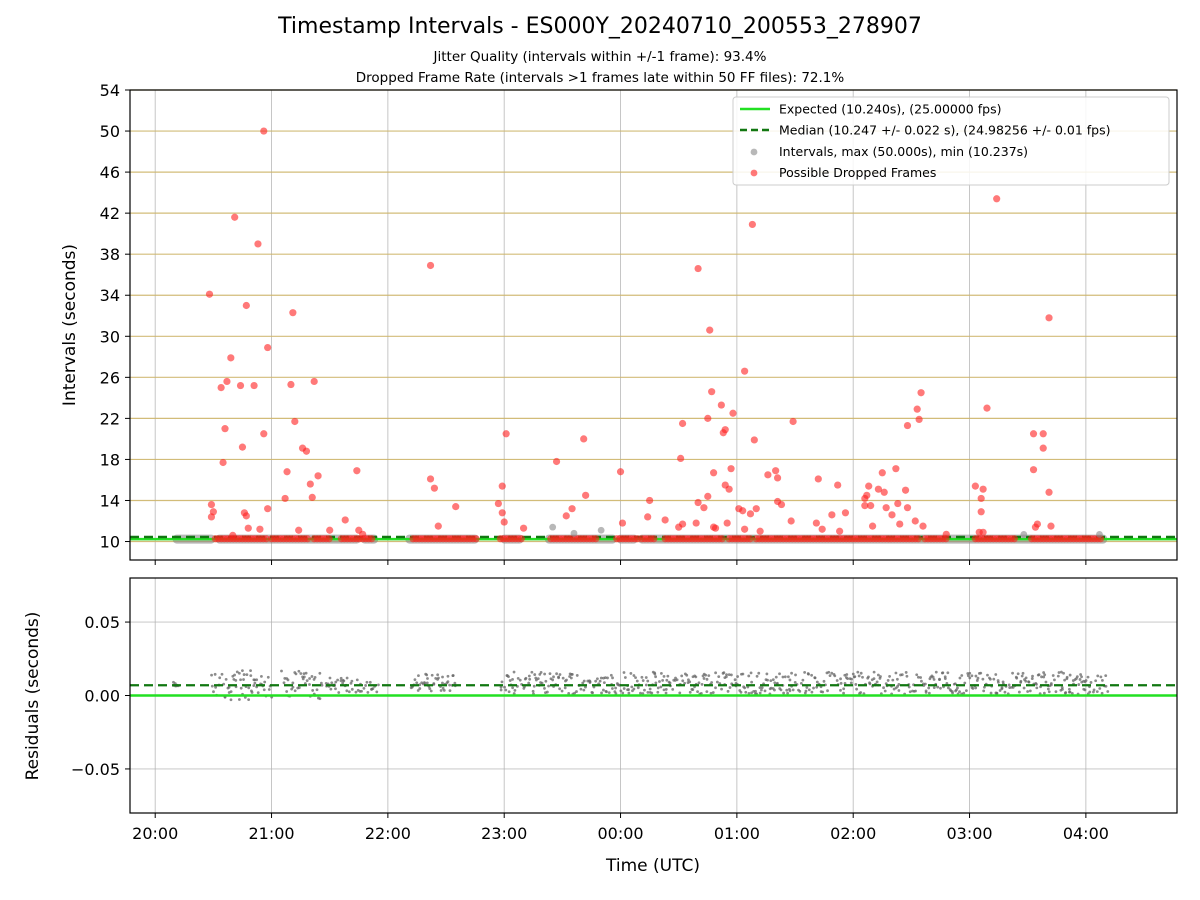 This screenshot has width=1200, height=900. What do you see at coordinates (857, 172) in the screenshot?
I see `legend-dropped-label: Possible Dropped Frames` at bounding box center [857, 172].